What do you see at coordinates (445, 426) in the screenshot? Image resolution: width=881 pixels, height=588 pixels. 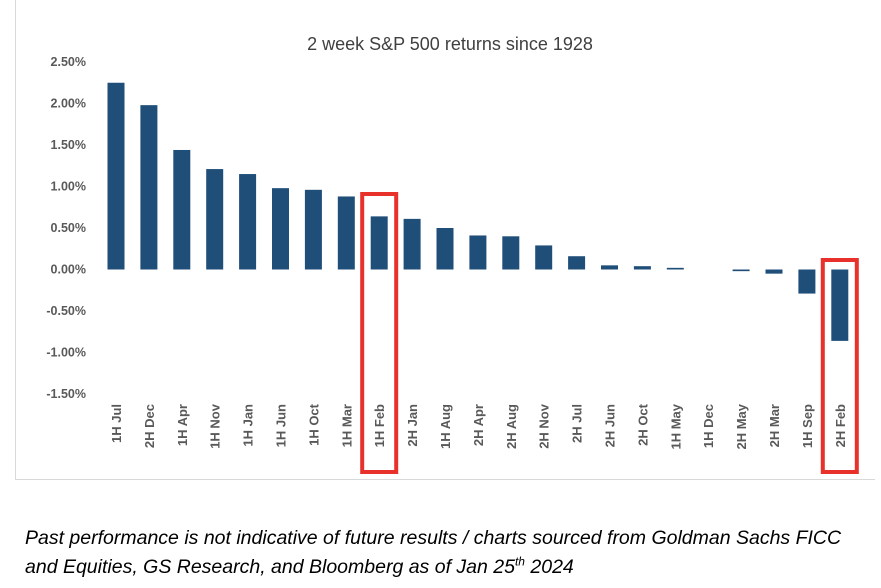 I see `x-tick-label: 1H Aug` at bounding box center [445, 426].